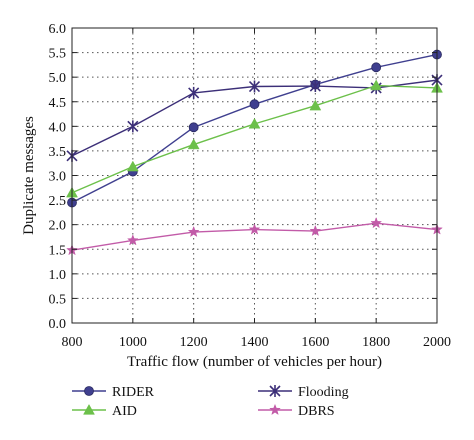 Image resolution: width=474 pixels, height=440 pixels. What do you see at coordinates (58, 152) in the screenshot?
I see `y-tick-label: 3.5` at bounding box center [58, 152].